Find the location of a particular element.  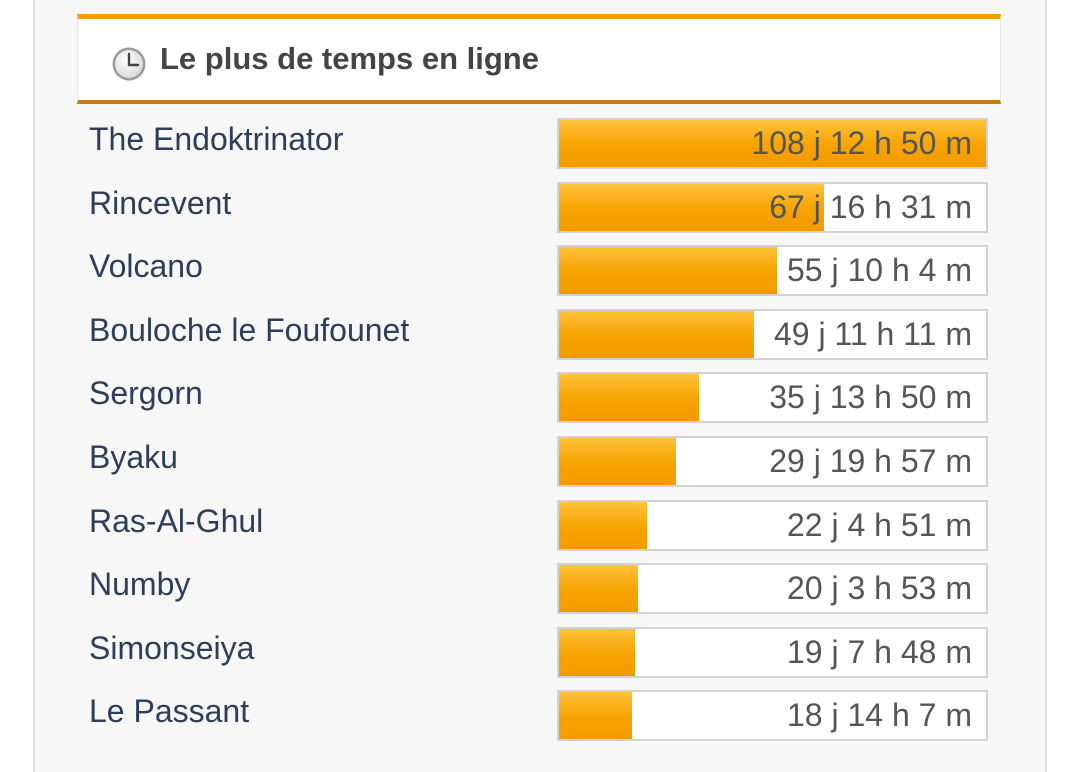

leaderboard-row: Bouloche le Foufounet 49 j 11 h 11 m is located at coordinates (539, 338).